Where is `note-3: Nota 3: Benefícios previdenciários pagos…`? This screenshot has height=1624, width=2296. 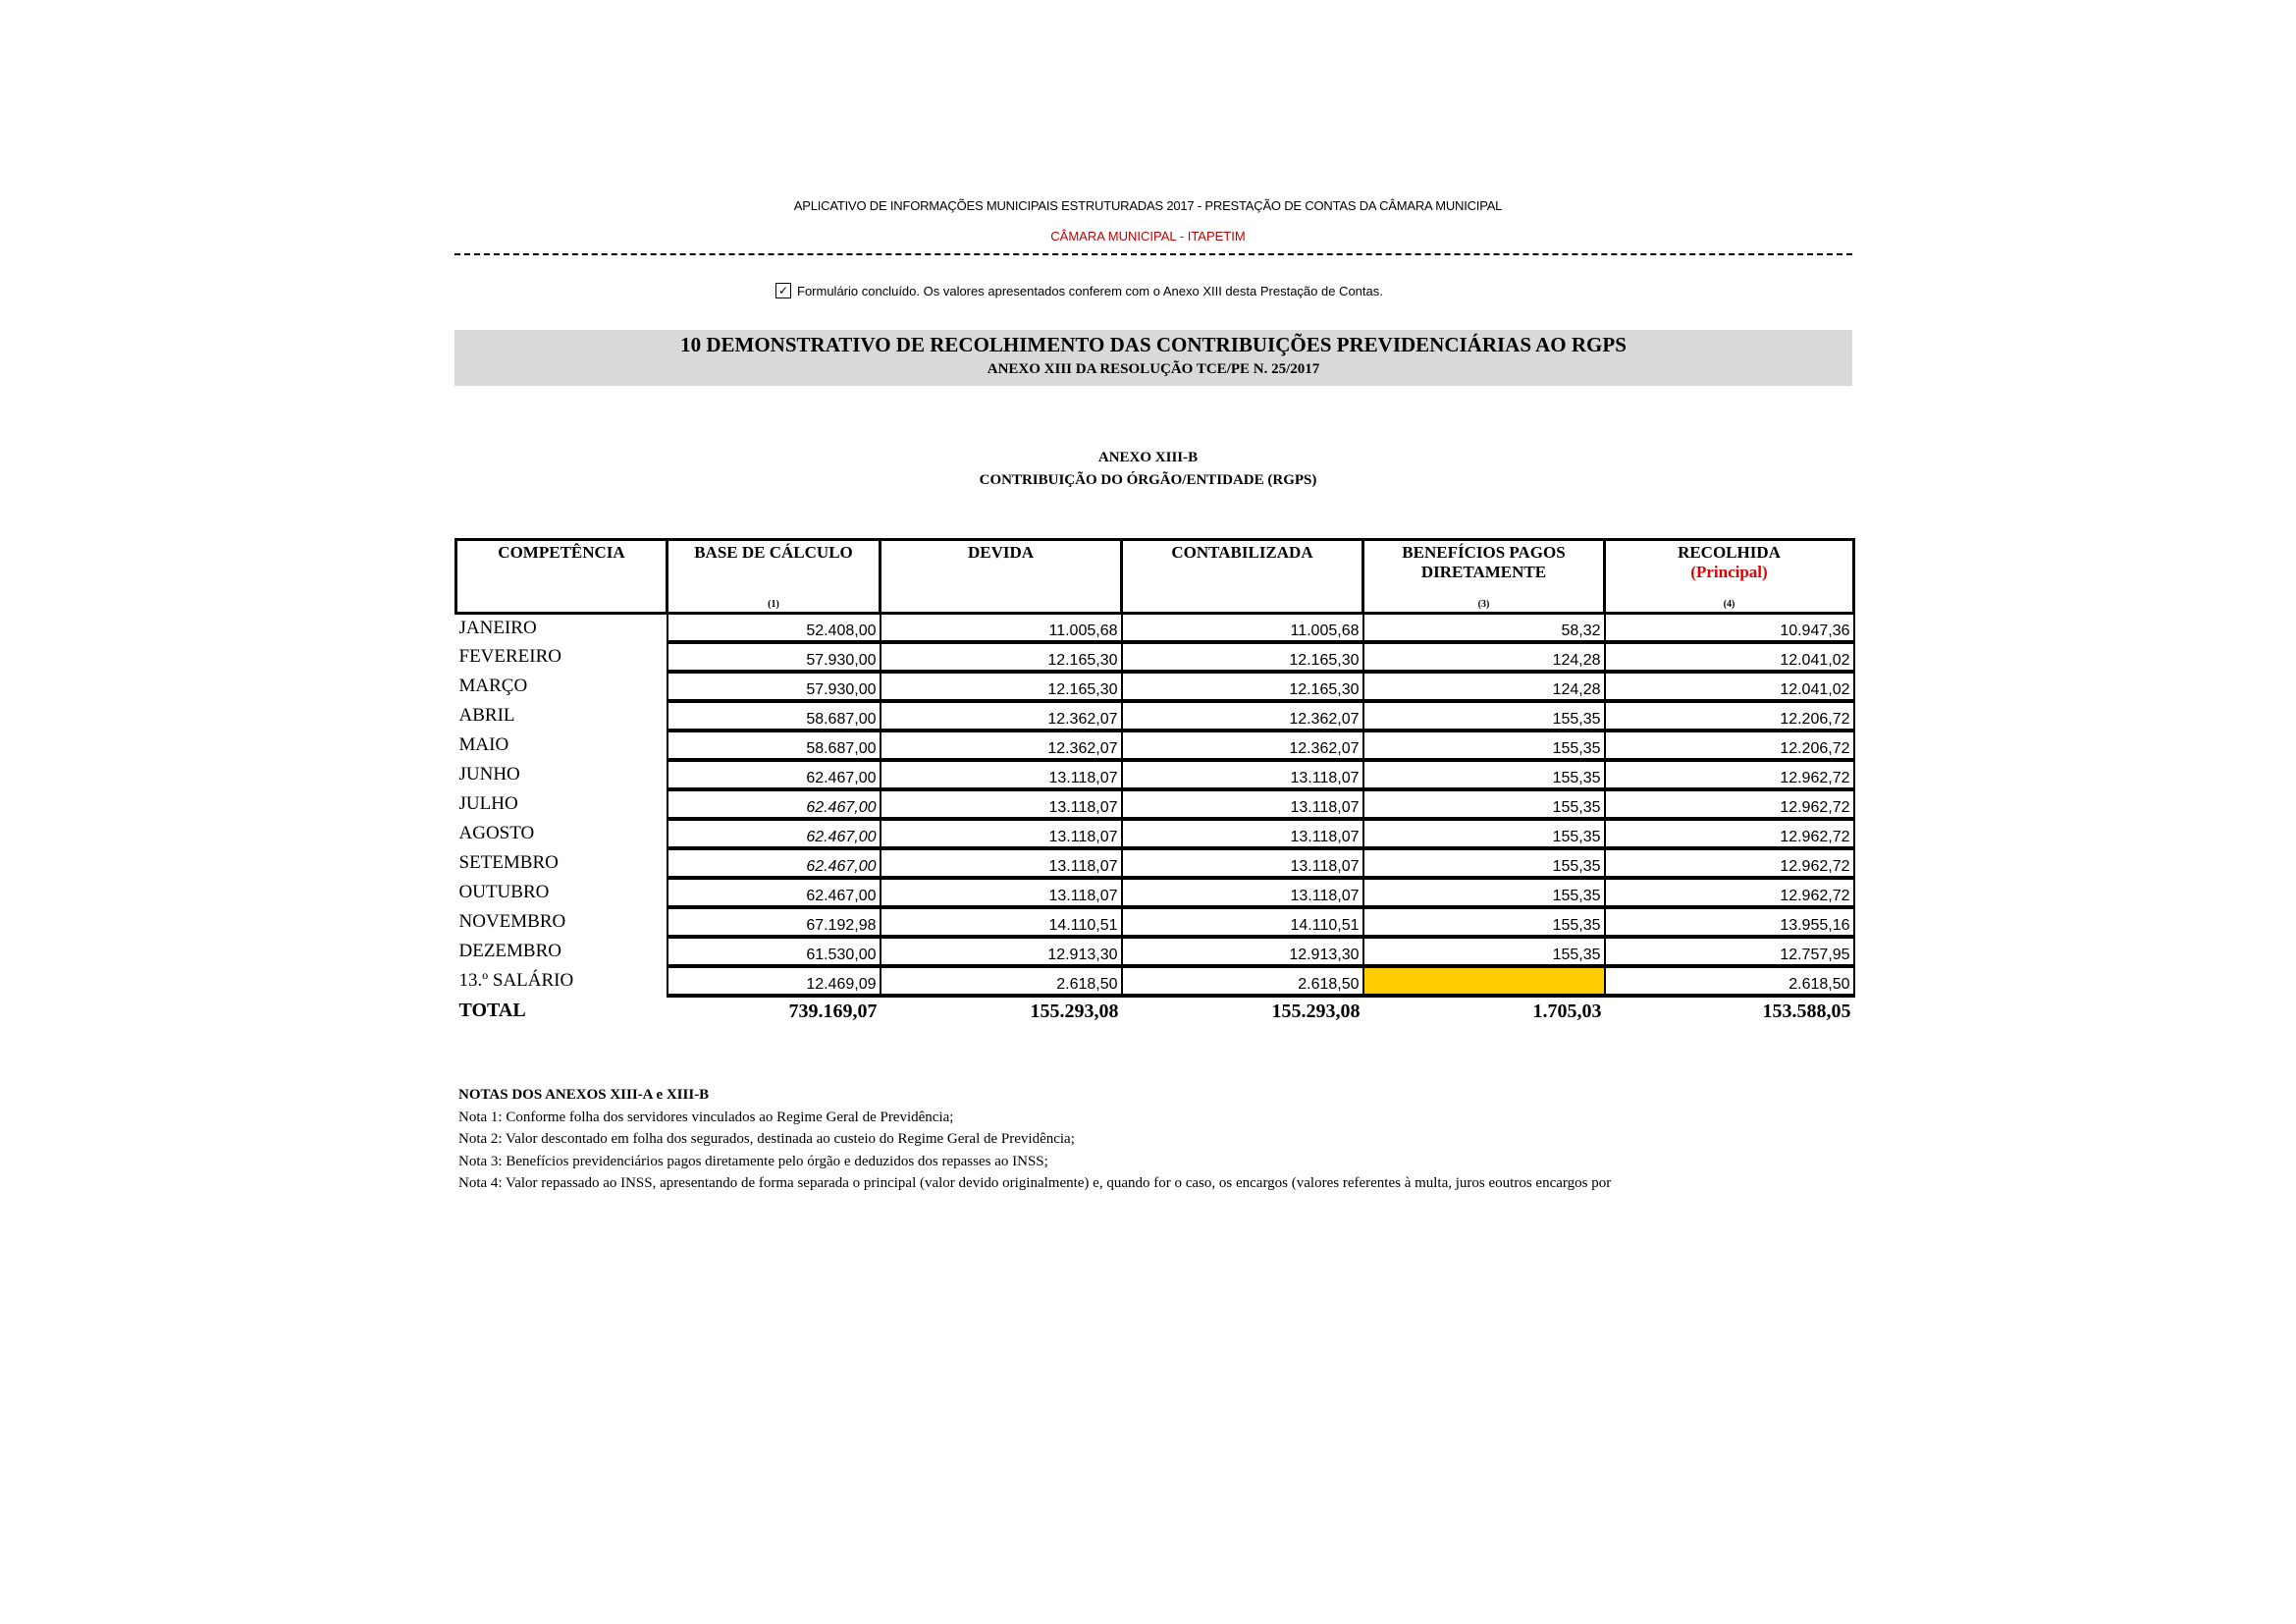
note-3: Nota 3: Benefícios previdenciários pagos… is located at coordinates (753, 1161).